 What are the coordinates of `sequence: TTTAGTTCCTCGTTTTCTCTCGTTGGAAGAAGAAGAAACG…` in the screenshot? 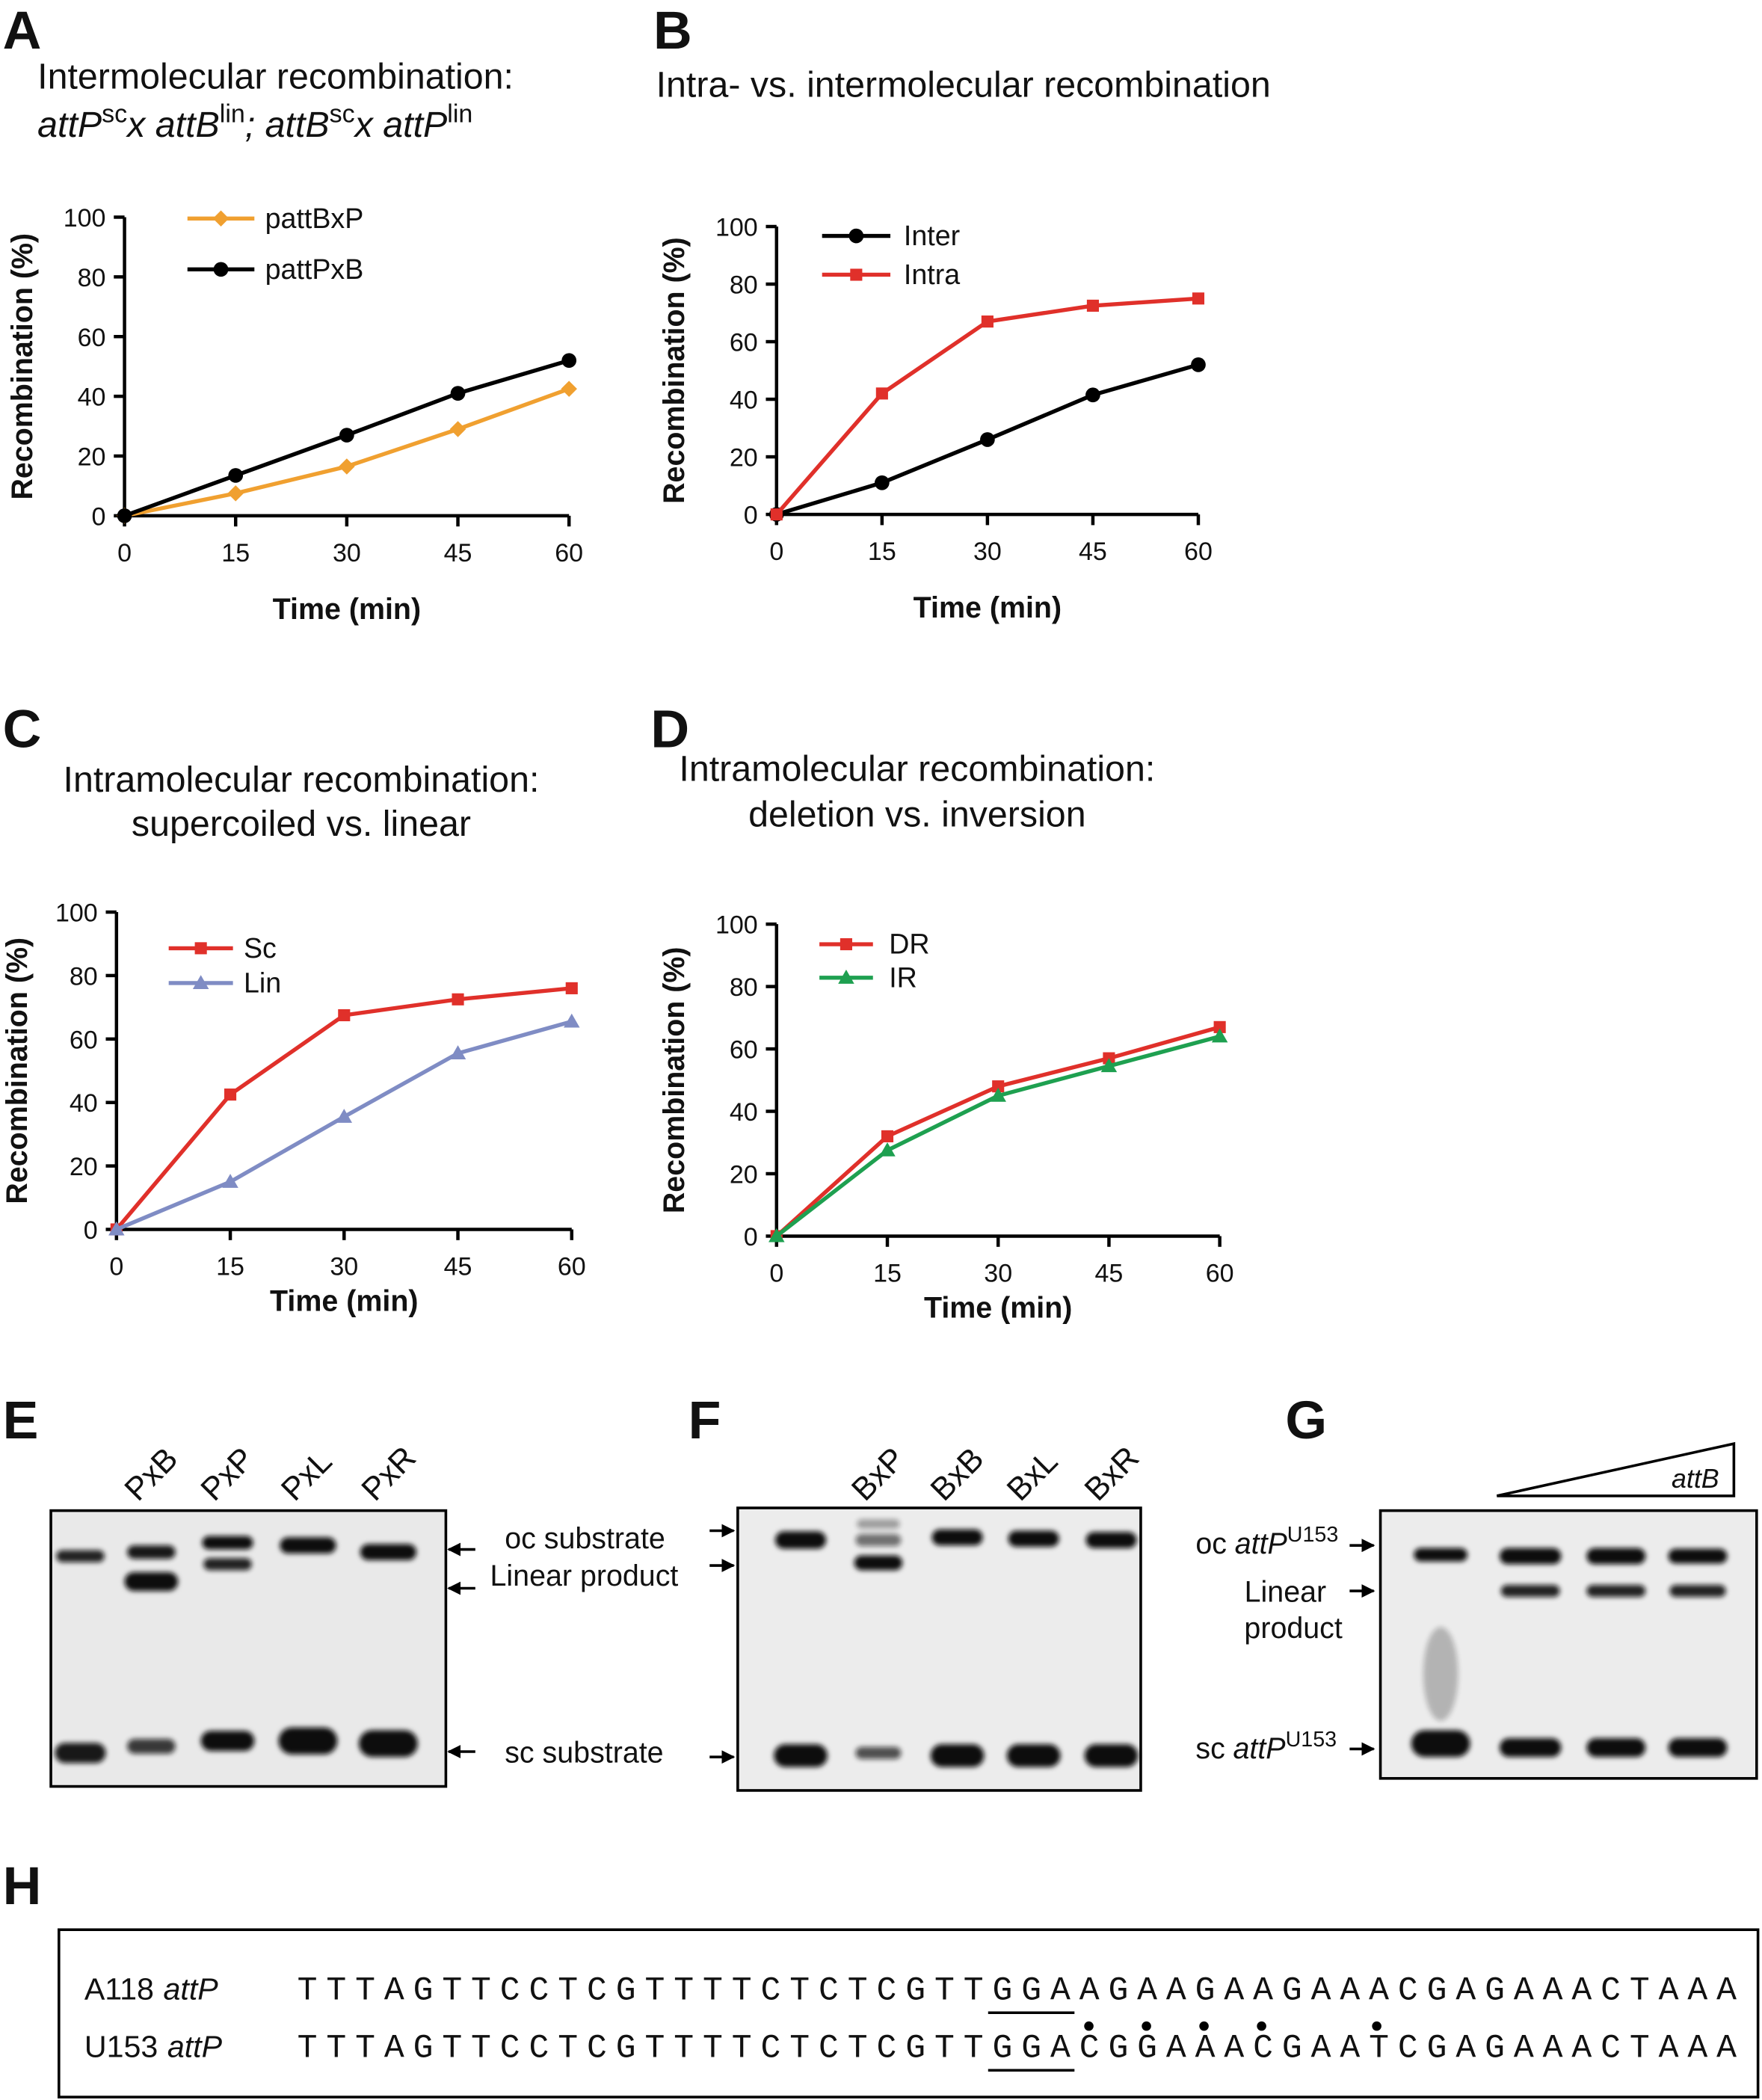 It's located at (1017, 1991).